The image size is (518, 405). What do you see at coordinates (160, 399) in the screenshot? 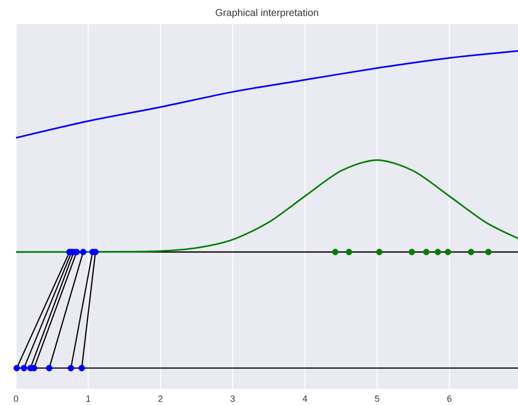
I see `x-tick-label: 2` at bounding box center [160, 399].